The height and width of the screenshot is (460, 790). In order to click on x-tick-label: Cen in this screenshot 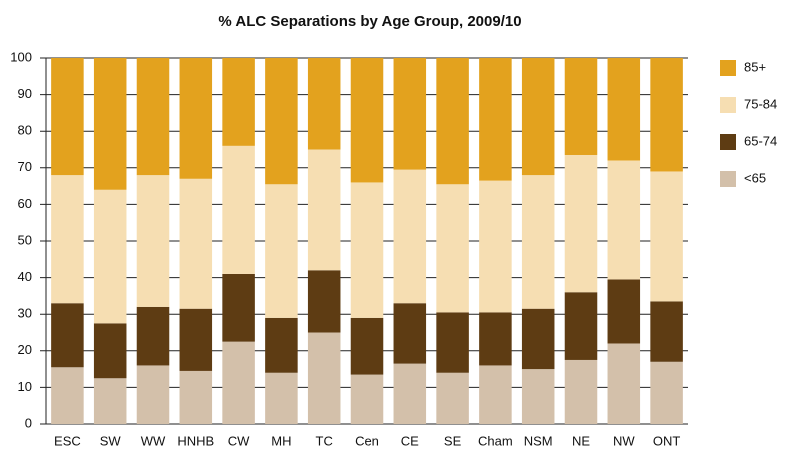, I will do `click(367, 440)`.